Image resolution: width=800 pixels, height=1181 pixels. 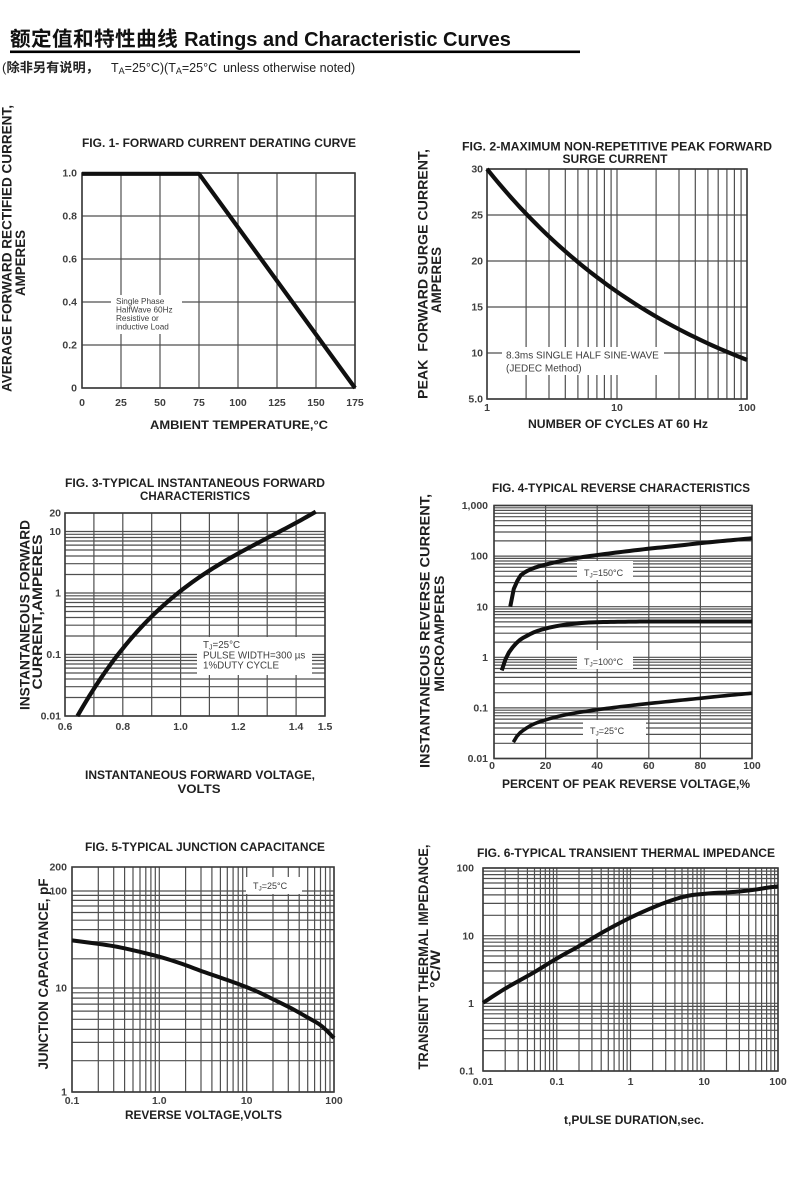 What do you see at coordinates (621, 488) in the screenshot?
I see `svg-text:FIG. 4-TYPICAL REVERSE CHARACT: FIG. 4-TYPICAL REVERSE CHARACTERISTICS` at bounding box center [621, 488].